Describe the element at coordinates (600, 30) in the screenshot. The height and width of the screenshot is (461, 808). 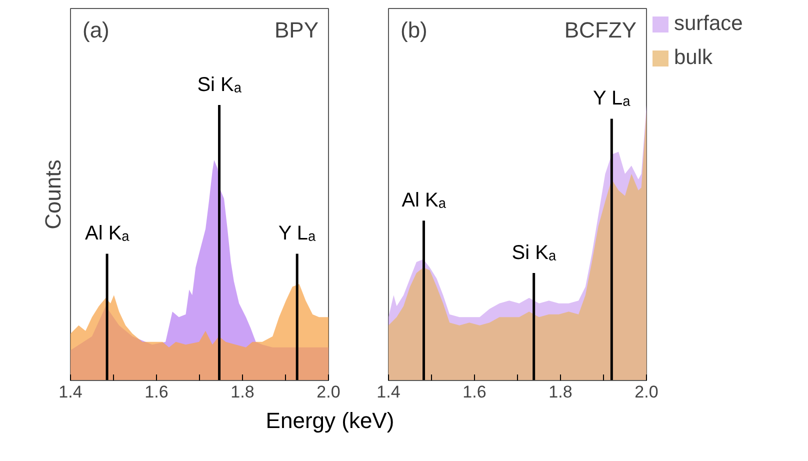
I see `chart-subtitle: BCFZY` at that location.